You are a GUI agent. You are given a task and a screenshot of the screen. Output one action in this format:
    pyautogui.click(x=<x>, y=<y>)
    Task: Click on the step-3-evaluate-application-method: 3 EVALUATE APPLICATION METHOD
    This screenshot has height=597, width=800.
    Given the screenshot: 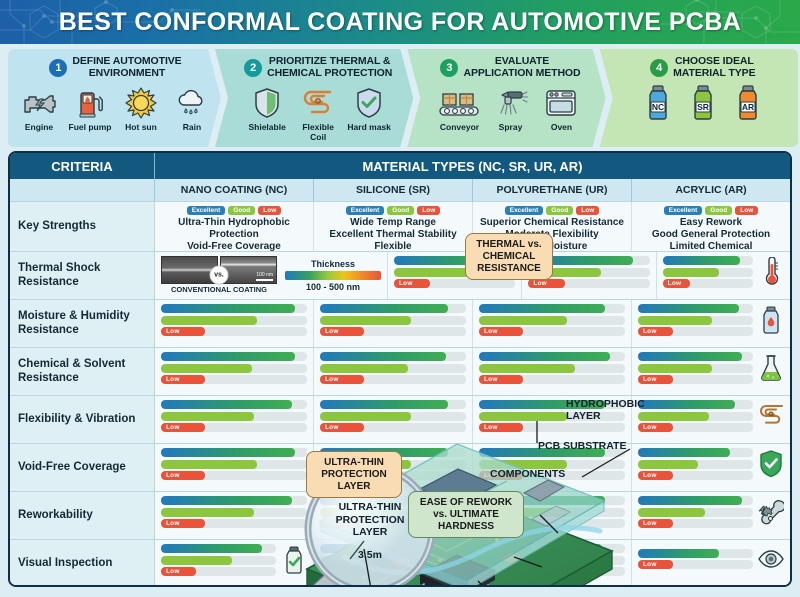 What is the action you would take?
    pyautogui.click(x=506, y=98)
    